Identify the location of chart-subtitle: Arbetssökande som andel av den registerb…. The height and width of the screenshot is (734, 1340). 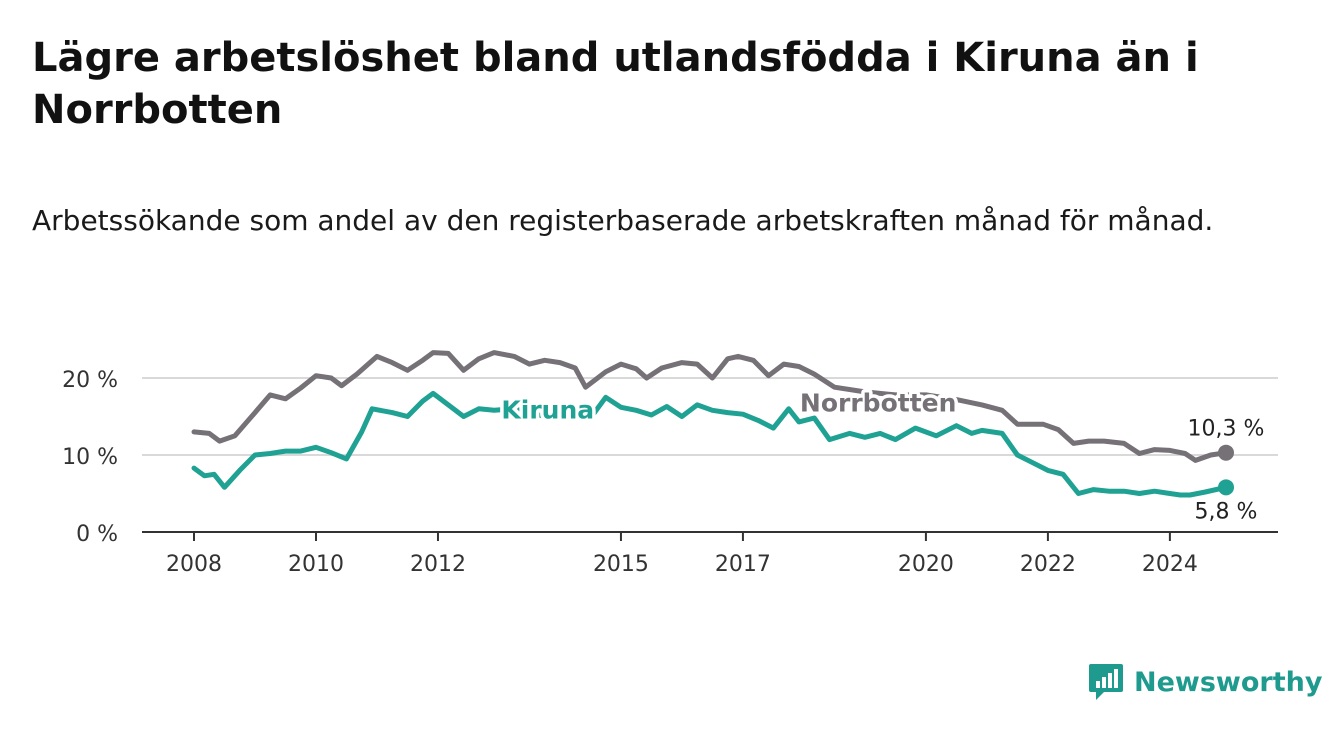
(623, 220).